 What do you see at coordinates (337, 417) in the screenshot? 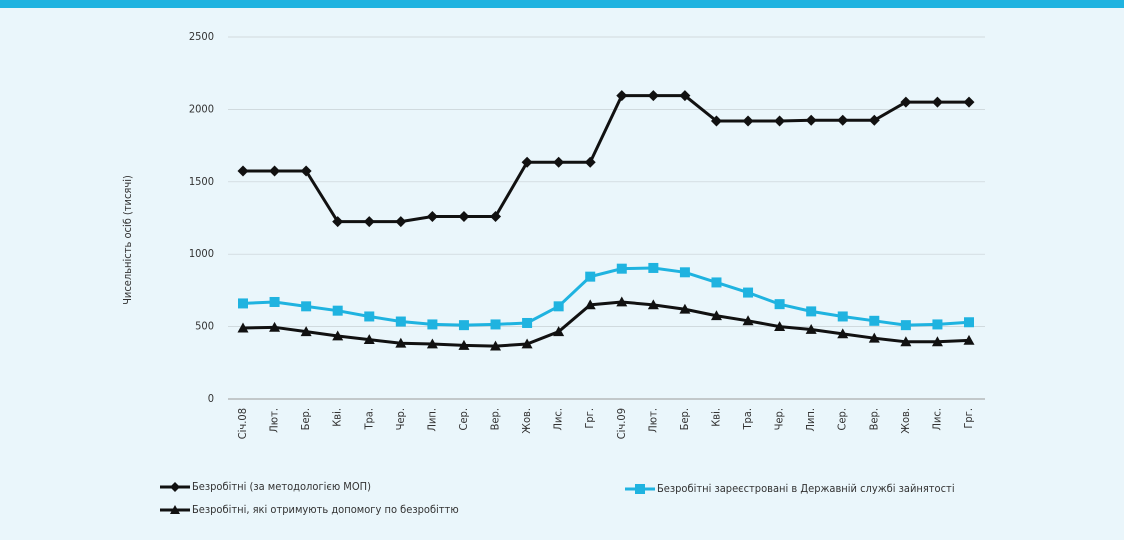
I see `x-tick-label: Кві.` at bounding box center [337, 417].